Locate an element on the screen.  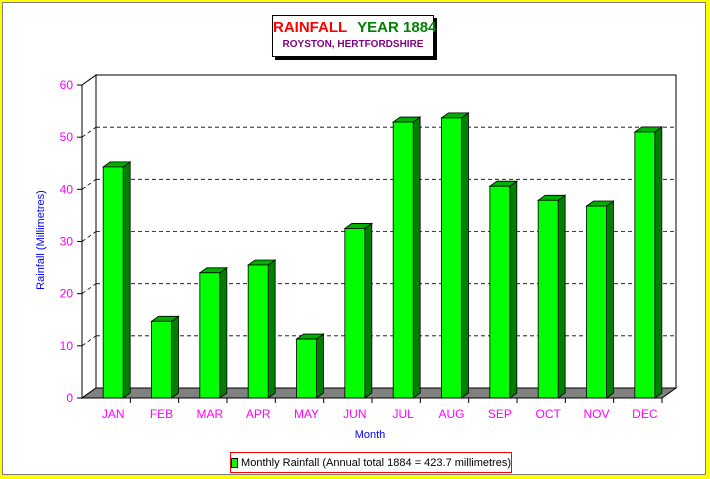
y-tick-label: 0 is located at coordinates (69, 398).